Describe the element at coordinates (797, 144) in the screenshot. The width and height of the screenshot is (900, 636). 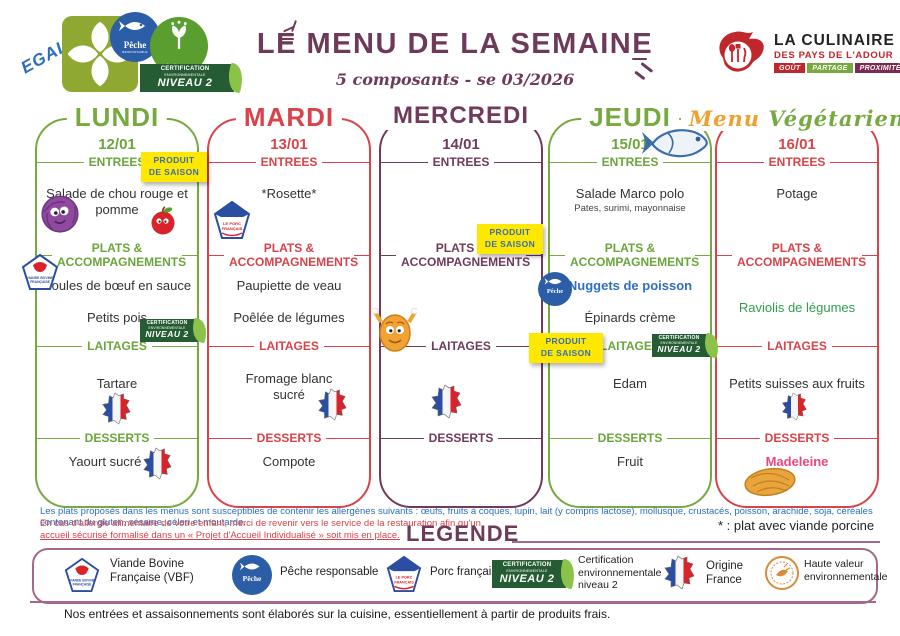
I see `day-date: 16/01` at that location.